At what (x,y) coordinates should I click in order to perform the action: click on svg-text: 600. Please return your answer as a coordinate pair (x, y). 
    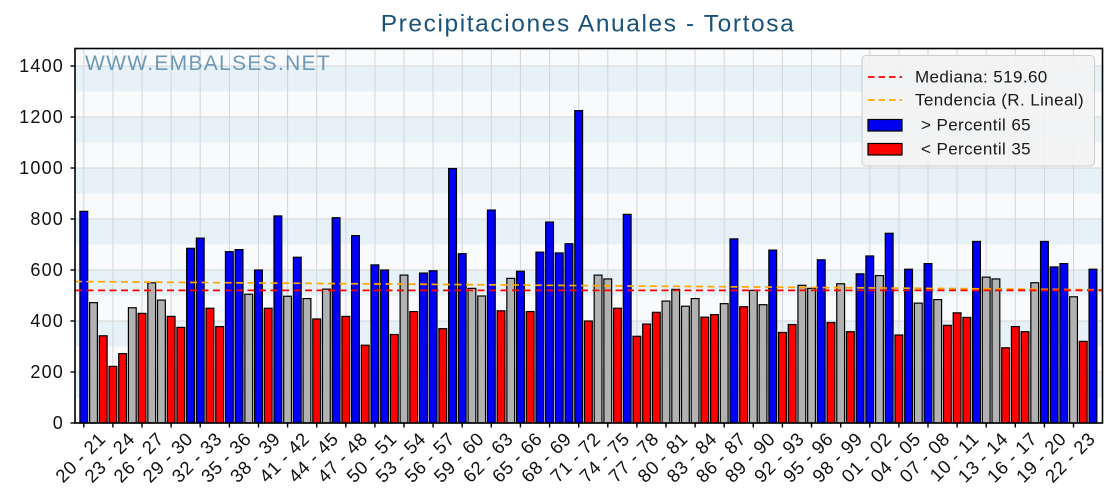
    Looking at the image, I should click on (47, 270).